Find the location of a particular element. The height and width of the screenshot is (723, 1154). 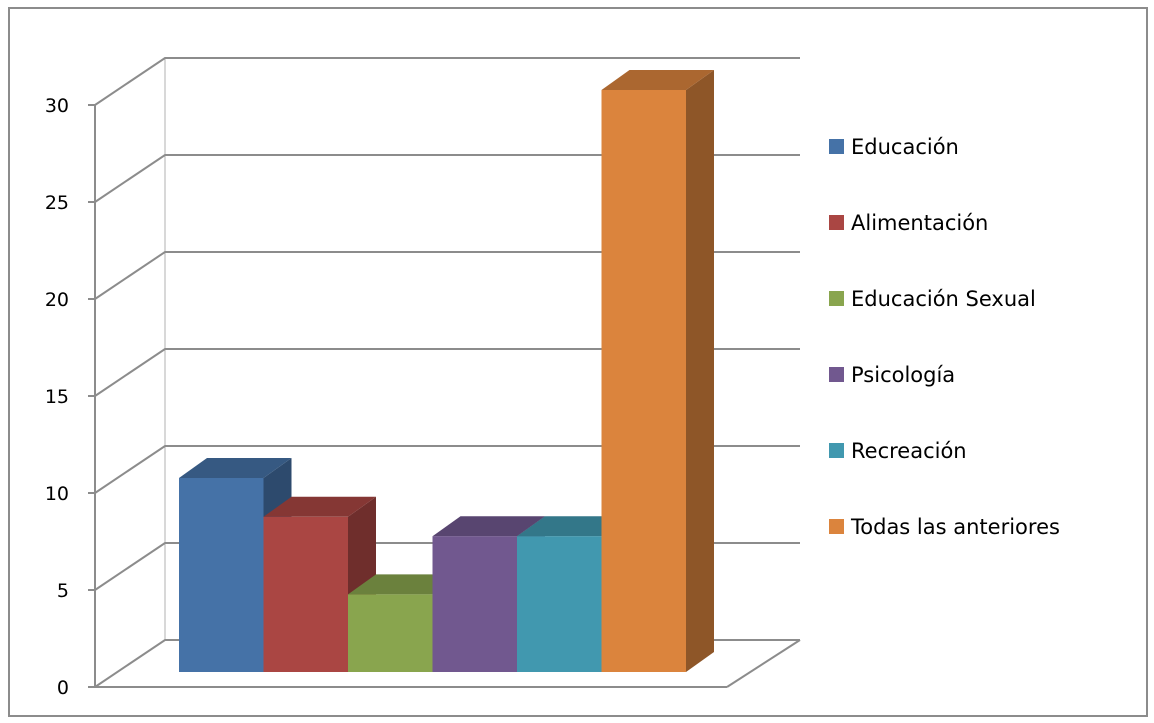

bar-side is located at coordinates (700, 371).